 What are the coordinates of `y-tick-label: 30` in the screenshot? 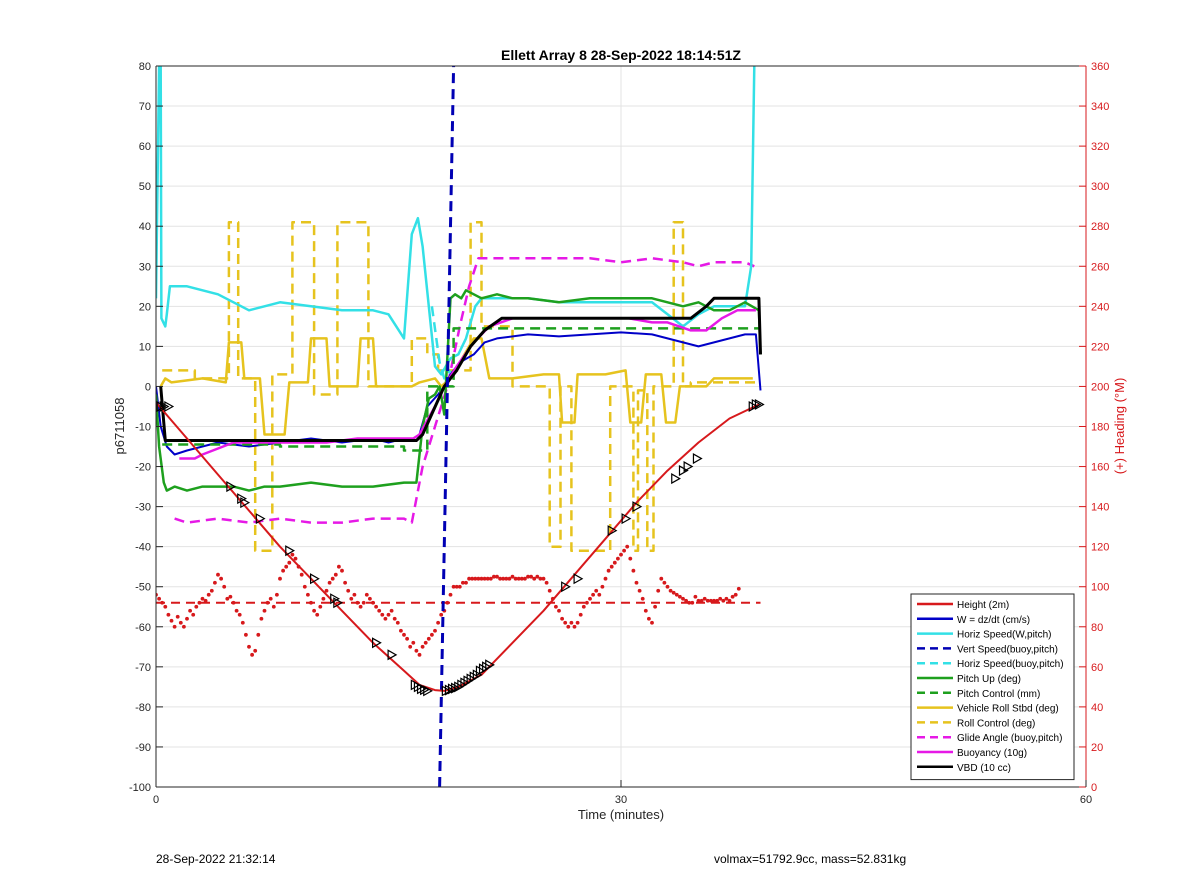 It's located at (145, 267).